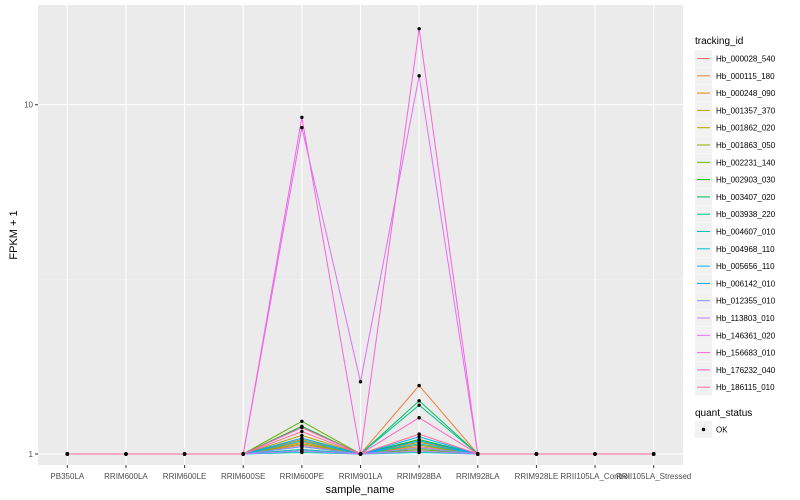 This screenshot has width=800, height=500. What do you see at coordinates (711, 429) in the screenshot?
I see `legend2-items: OK` at bounding box center [711, 429].